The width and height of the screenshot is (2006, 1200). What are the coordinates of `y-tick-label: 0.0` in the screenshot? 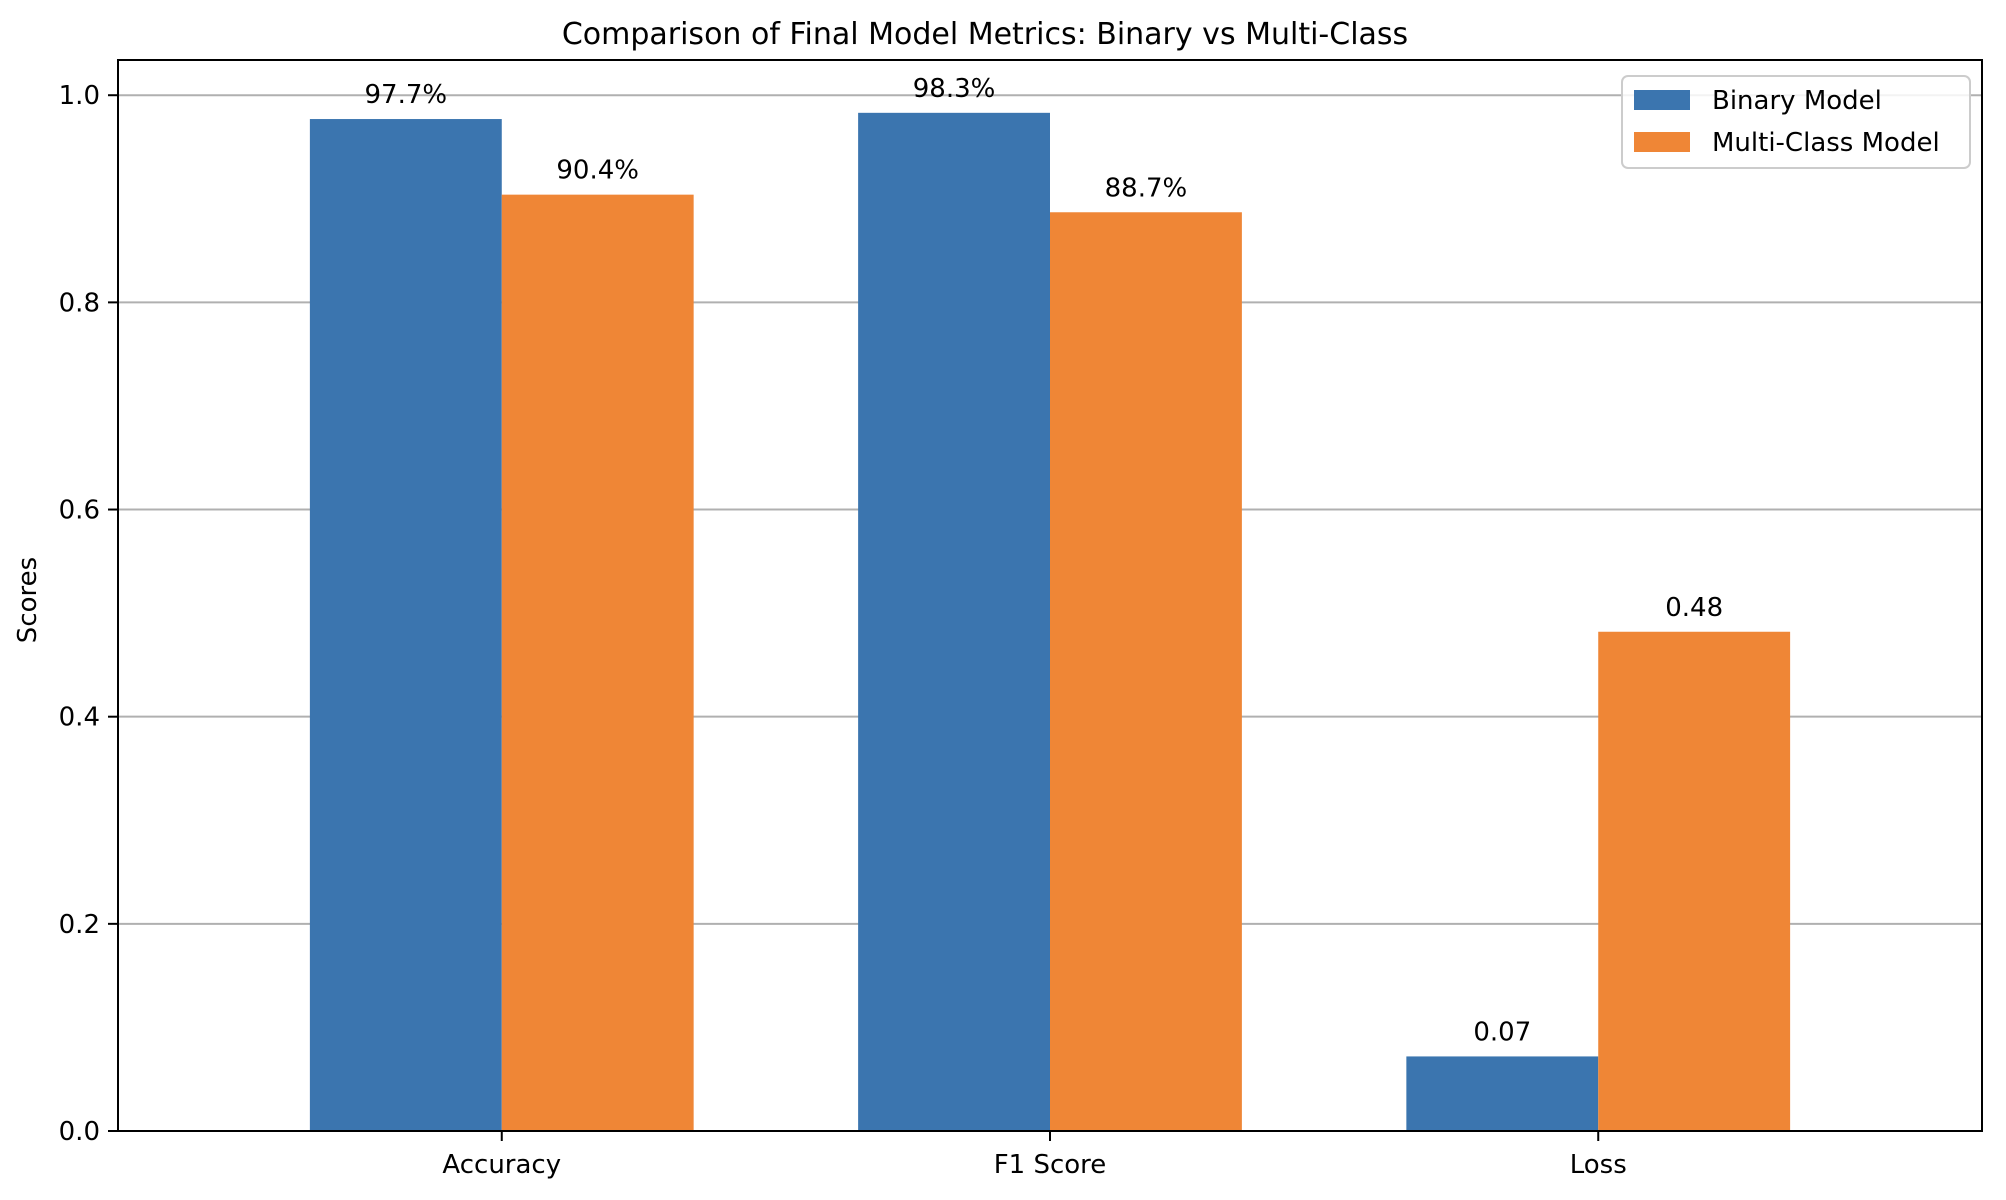 It's located at (79, 1132).